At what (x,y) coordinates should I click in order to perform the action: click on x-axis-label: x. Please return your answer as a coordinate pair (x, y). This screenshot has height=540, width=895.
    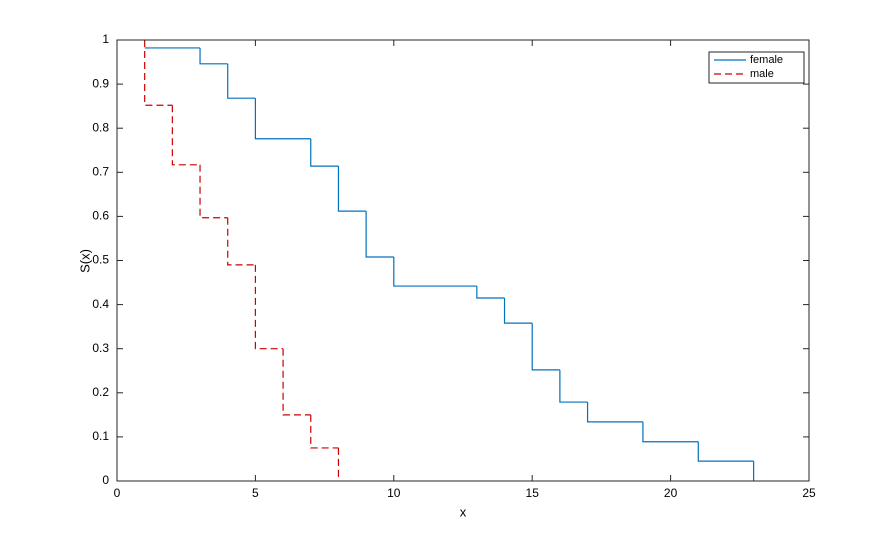
    Looking at the image, I should click on (463, 511).